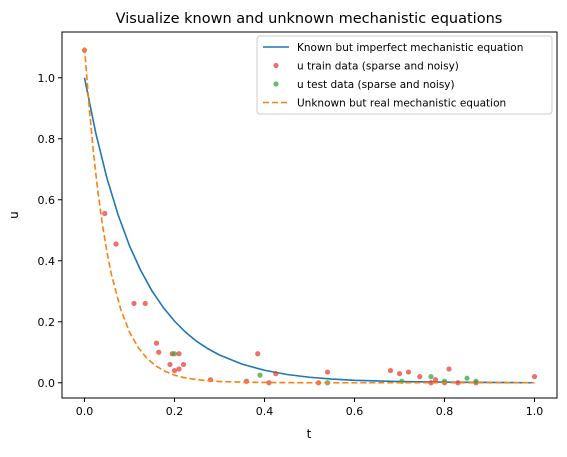  Describe the element at coordinates (50, 231) in the screenshot. I see `y-axis: 0.0 0.2 0.4 0.6 0.8 1.0` at that location.